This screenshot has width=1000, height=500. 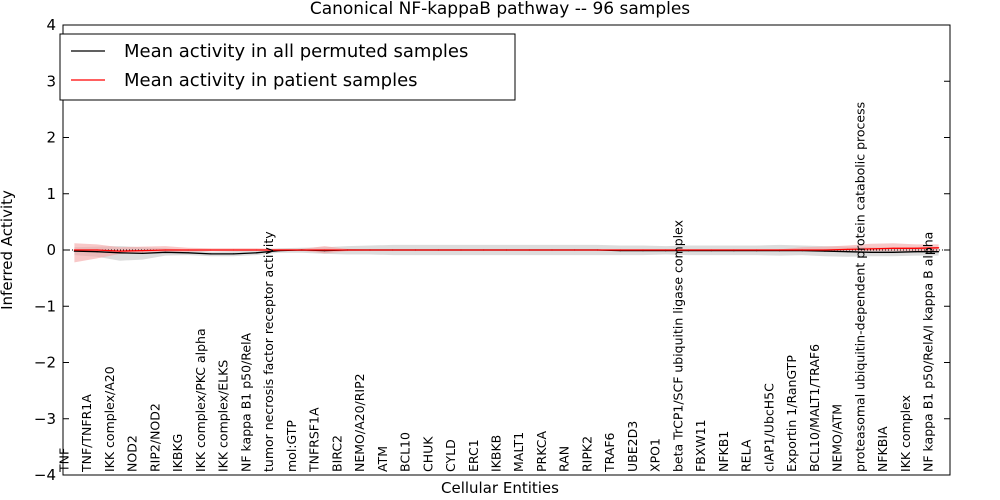 I want to click on x-tick-label: TRAF6, so click(x=609, y=452).